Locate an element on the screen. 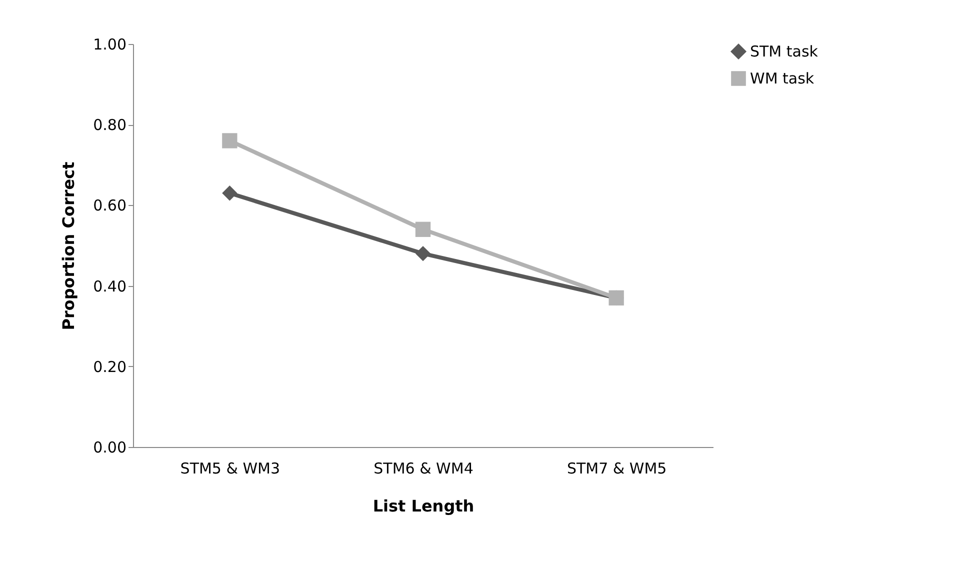 The height and width of the screenshot is (580, 957). y-tick-label: 0.00 is located at coordinates (109, 447).